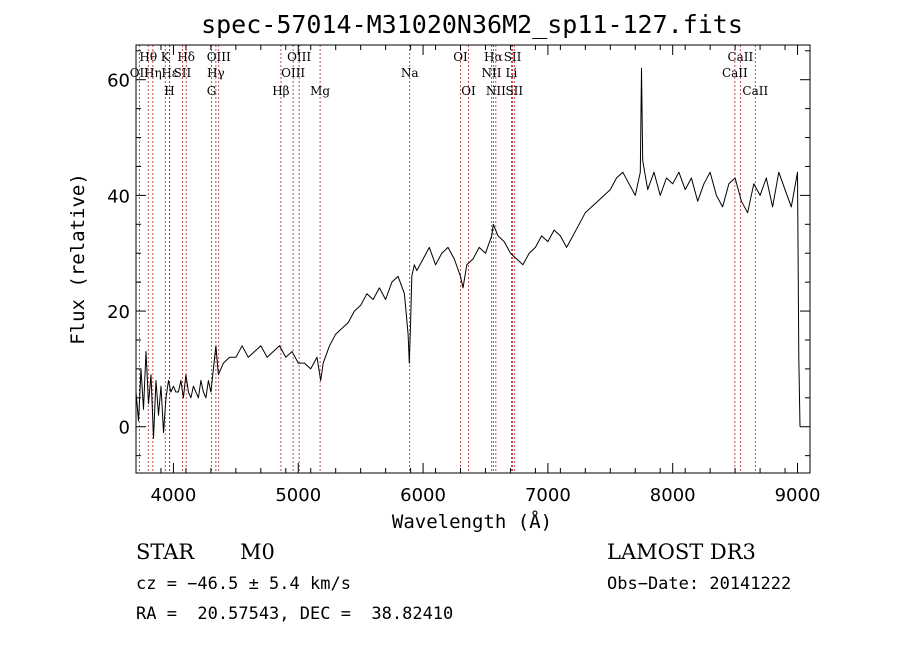  Describe the element at coordinates (174, 495) in the screenshot. I see `x-tick-label: 4000` at that location.